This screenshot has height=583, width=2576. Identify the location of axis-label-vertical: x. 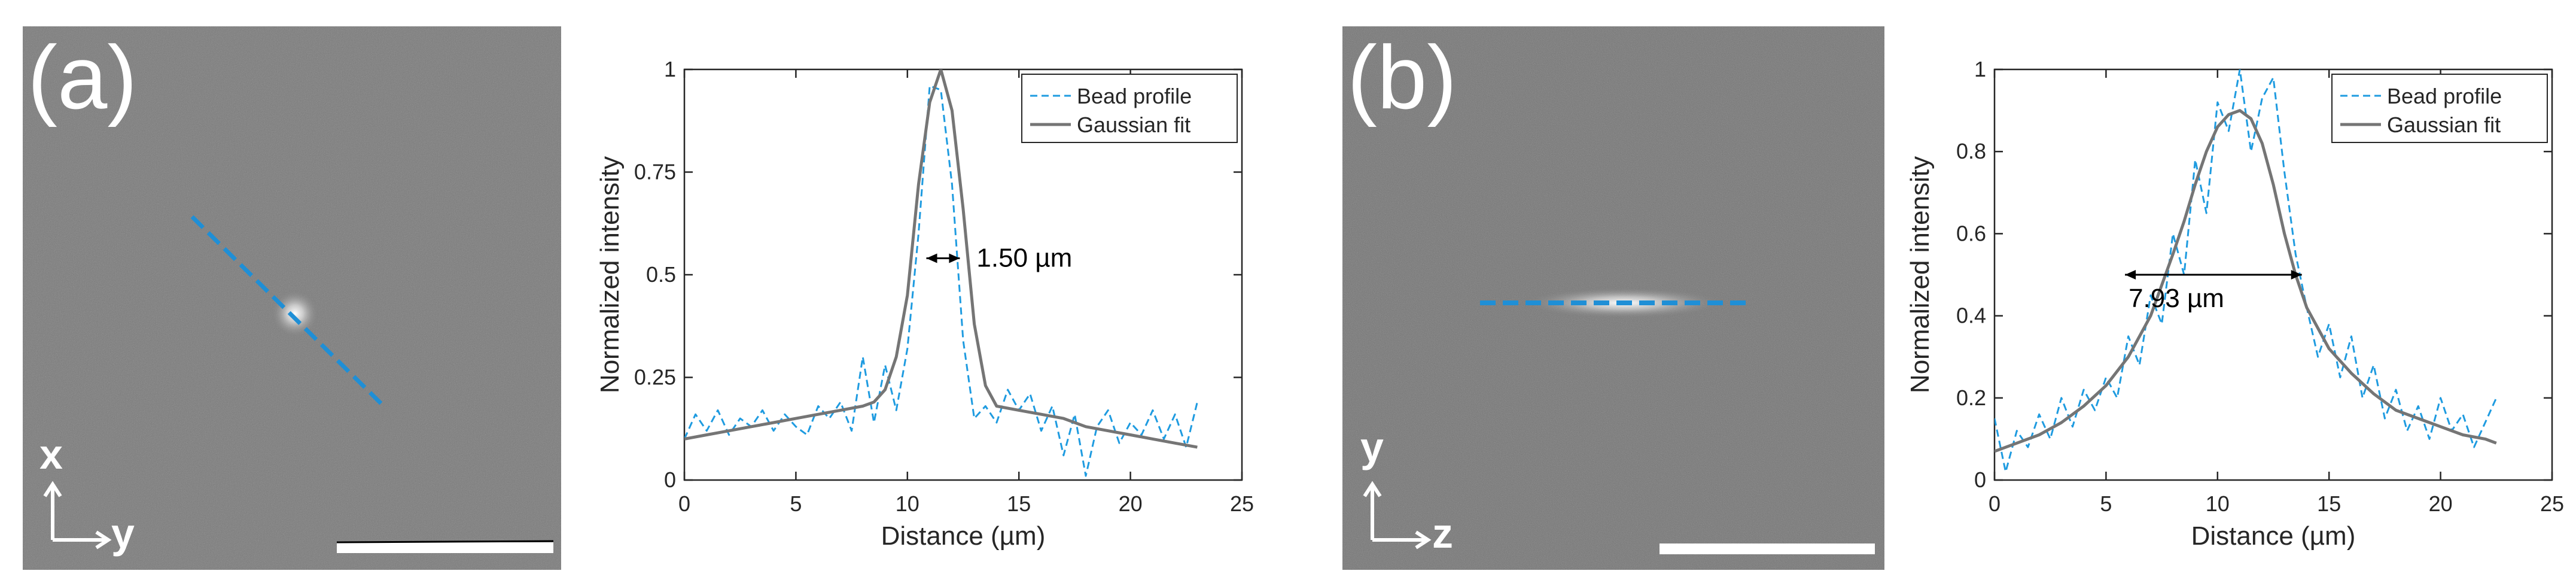
(51, 454).